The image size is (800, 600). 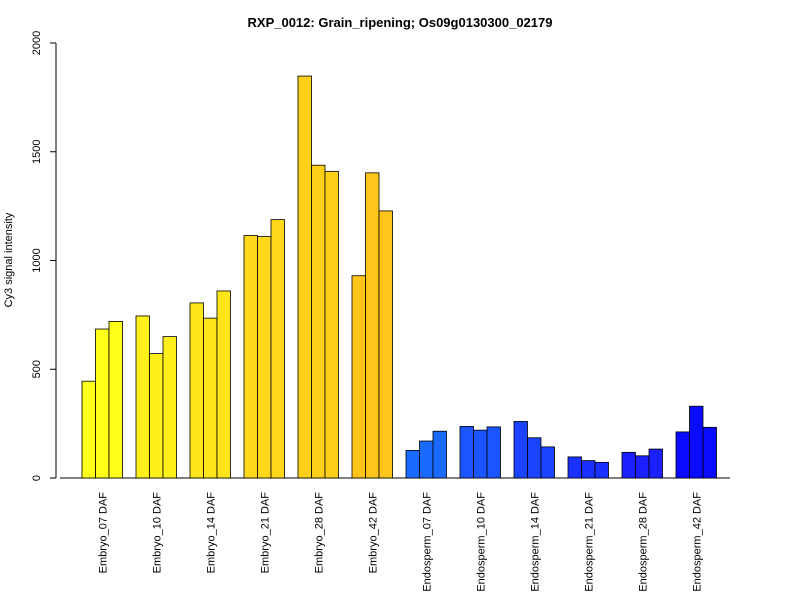 What do you see at coordinates (37, 152) in the screenshot?
I see `y-tick-label: 1500` at bounding box center [37, 152].